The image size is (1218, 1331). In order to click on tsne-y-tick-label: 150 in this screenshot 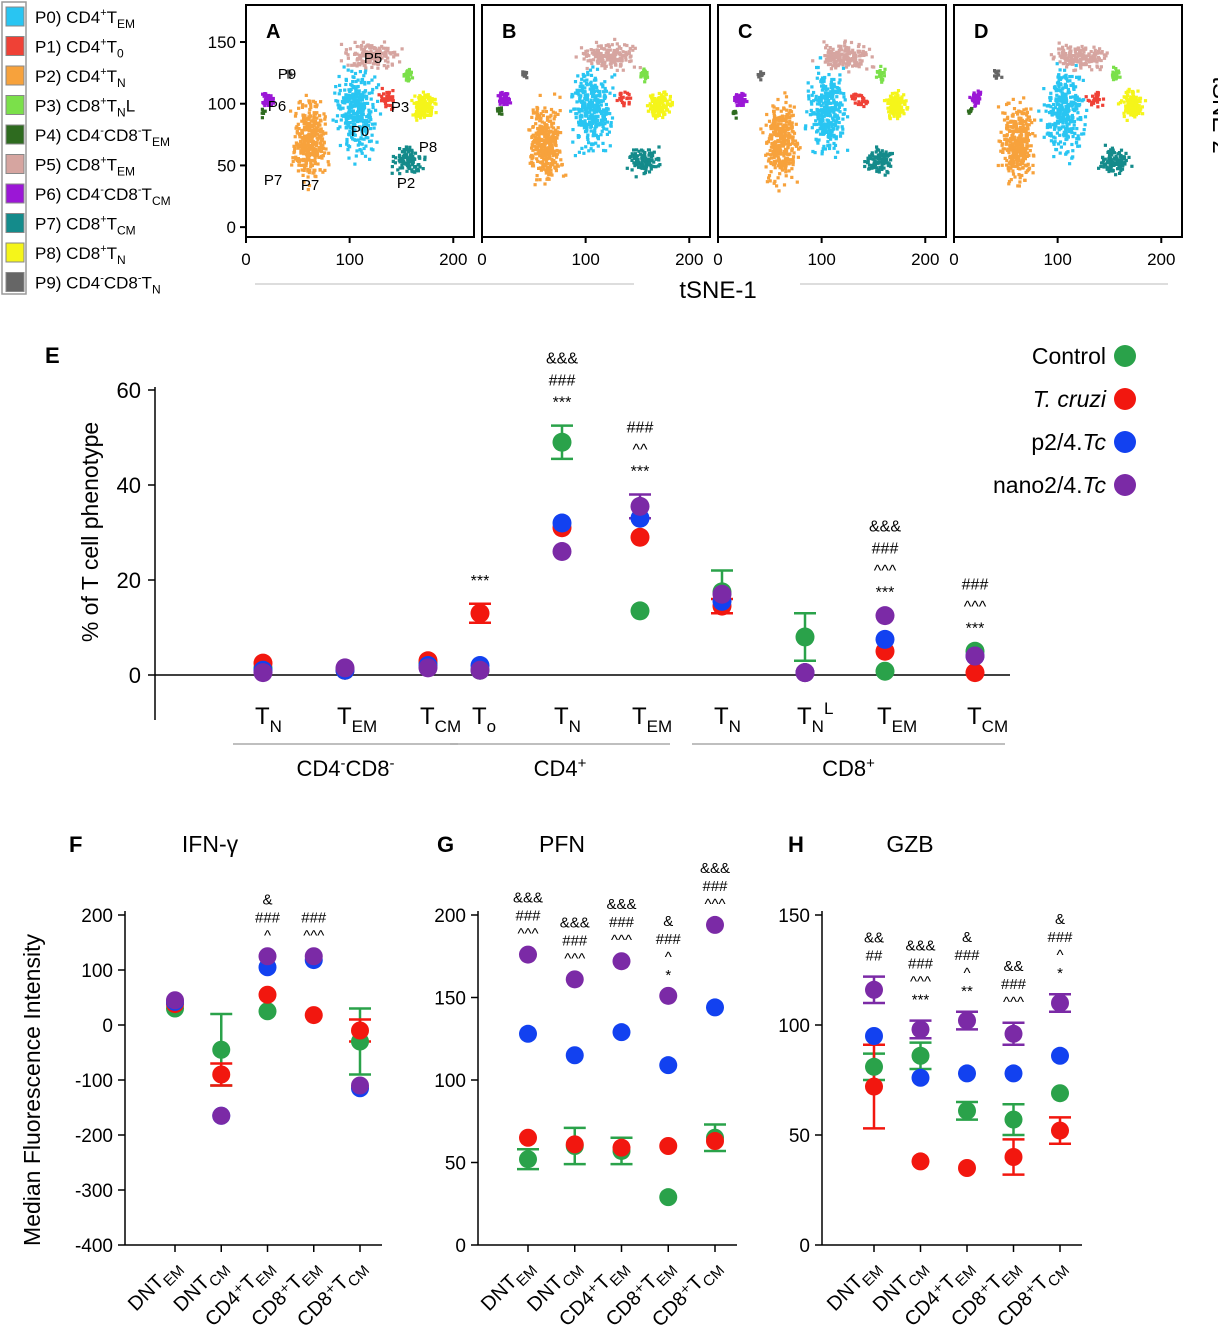, I will do `click(222, 42)`.